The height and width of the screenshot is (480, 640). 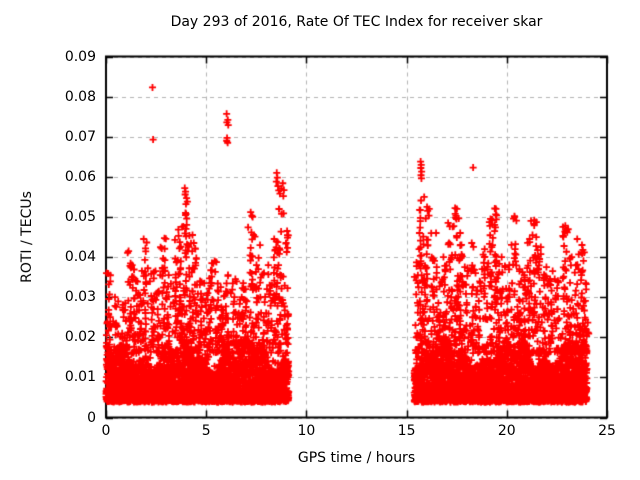 I want to click on y-tick-label: 0.02, so click(x=80, y=337).